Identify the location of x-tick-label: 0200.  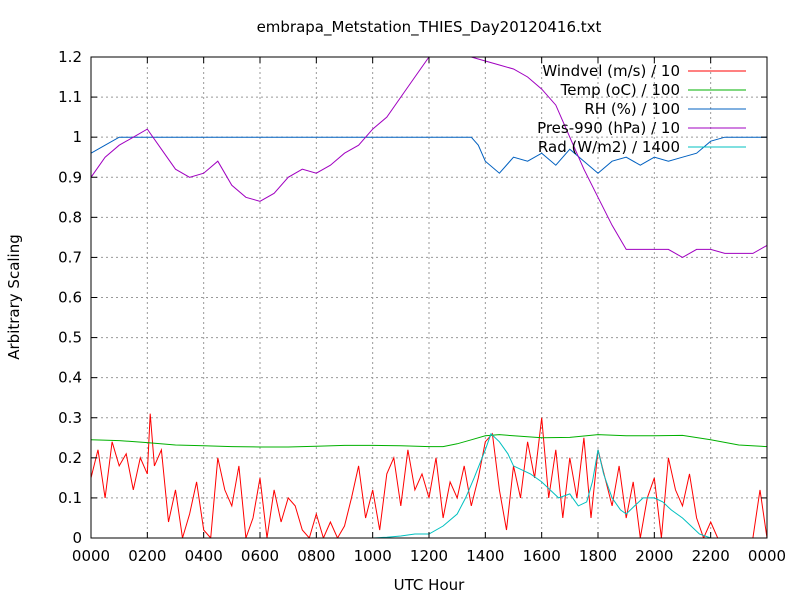
(147, 556).